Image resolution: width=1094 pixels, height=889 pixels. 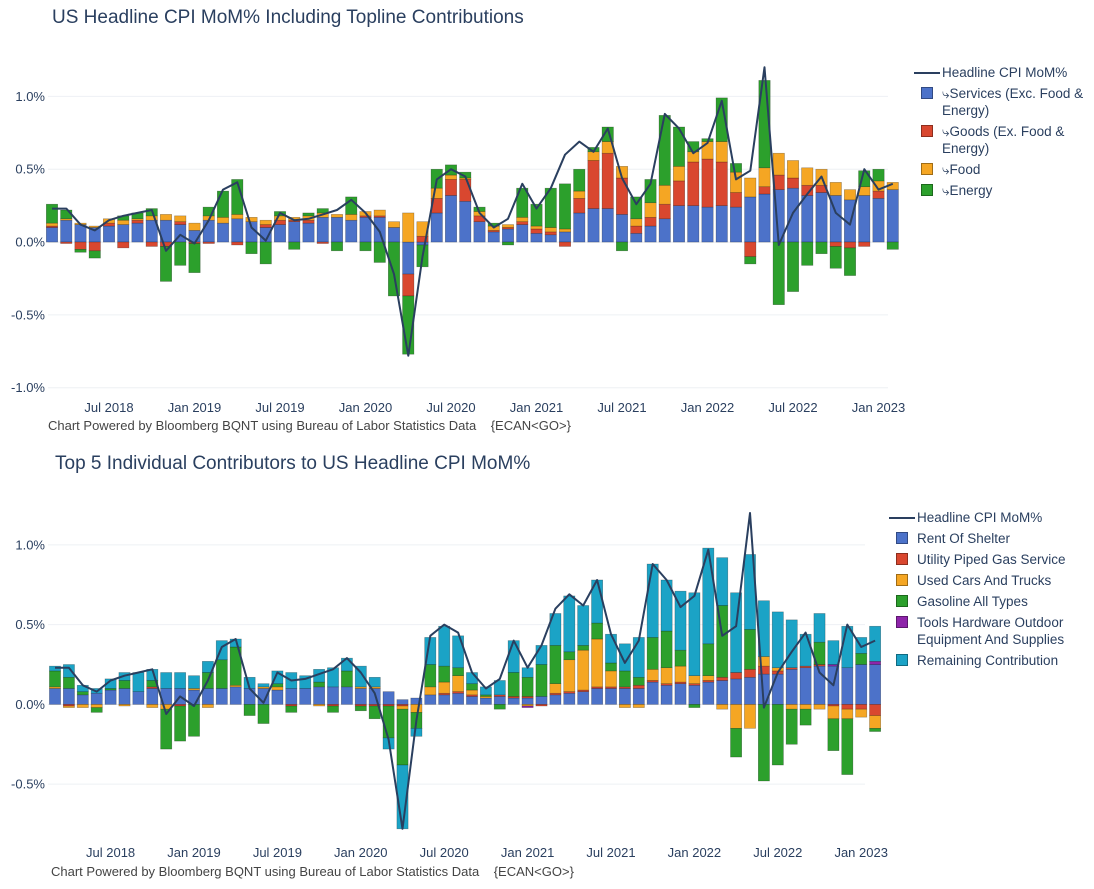 What do you see at coordinates (28, 387) in the screenshot?
I see `chart1-y-tick-label: -1.0%` at bounding box center [28, 387].